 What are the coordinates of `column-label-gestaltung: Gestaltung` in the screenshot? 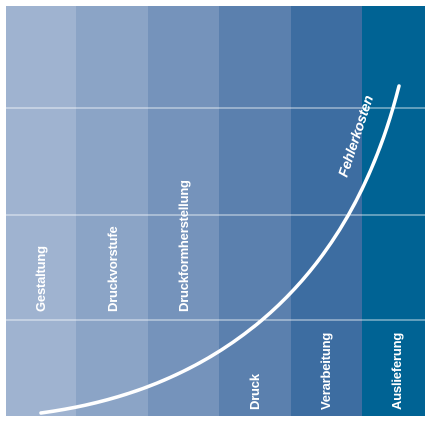 It's located at (40, 279).